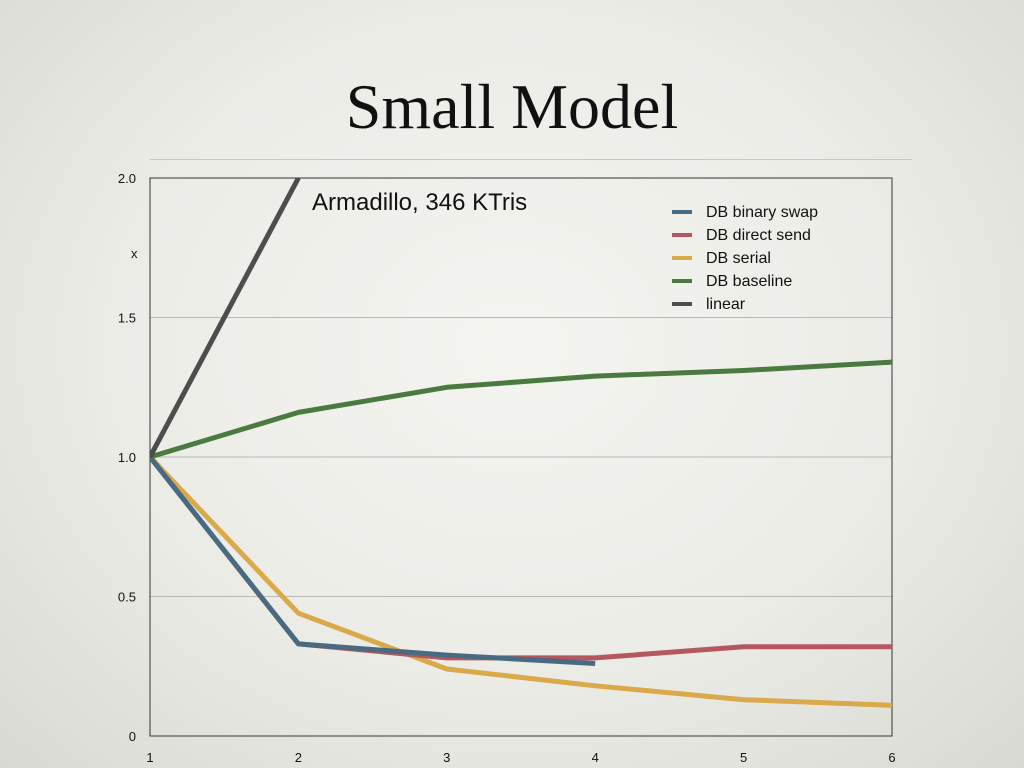  Describe the element at coordinates (149, 757) in the screenshot. I see `x-tick-label: 1` at that location.